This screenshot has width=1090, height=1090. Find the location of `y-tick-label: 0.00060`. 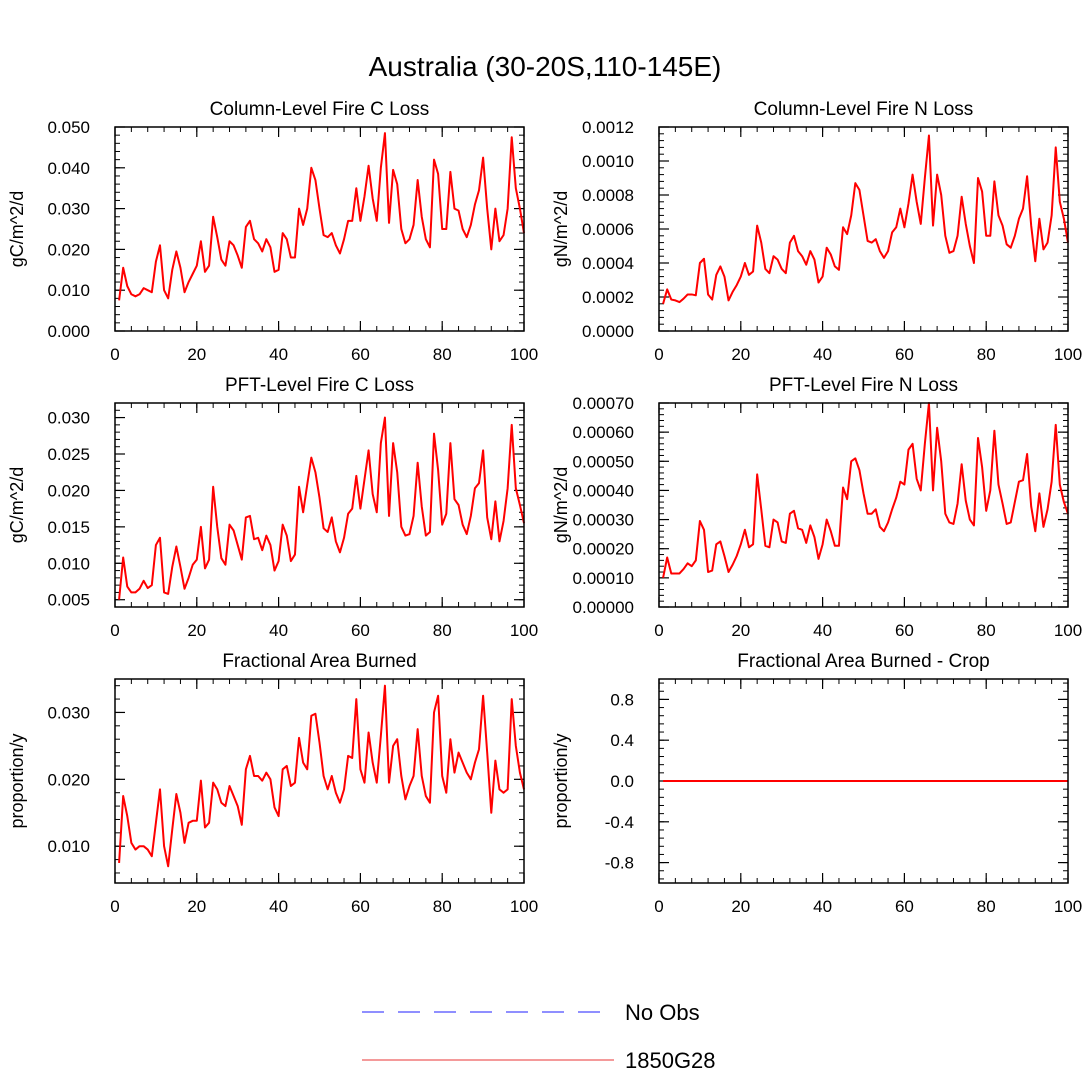

y-tick-label: 0.00060 is located at coordinates (603, 432).